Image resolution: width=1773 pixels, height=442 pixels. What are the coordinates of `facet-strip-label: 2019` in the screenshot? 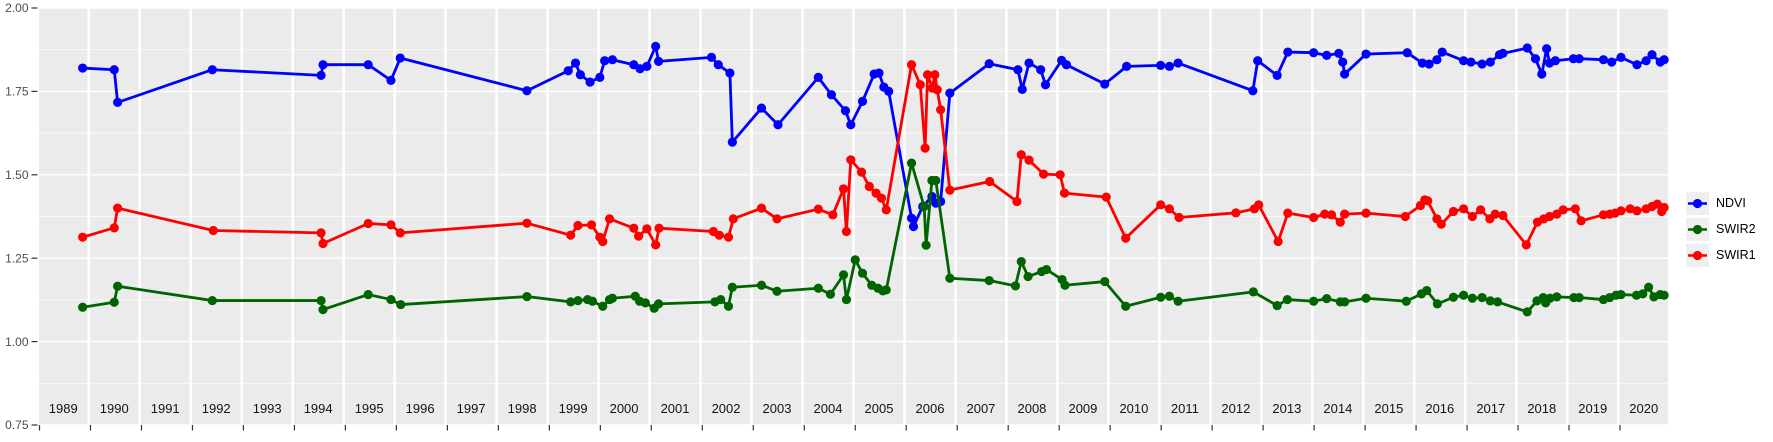 It's located at (1592, 408).